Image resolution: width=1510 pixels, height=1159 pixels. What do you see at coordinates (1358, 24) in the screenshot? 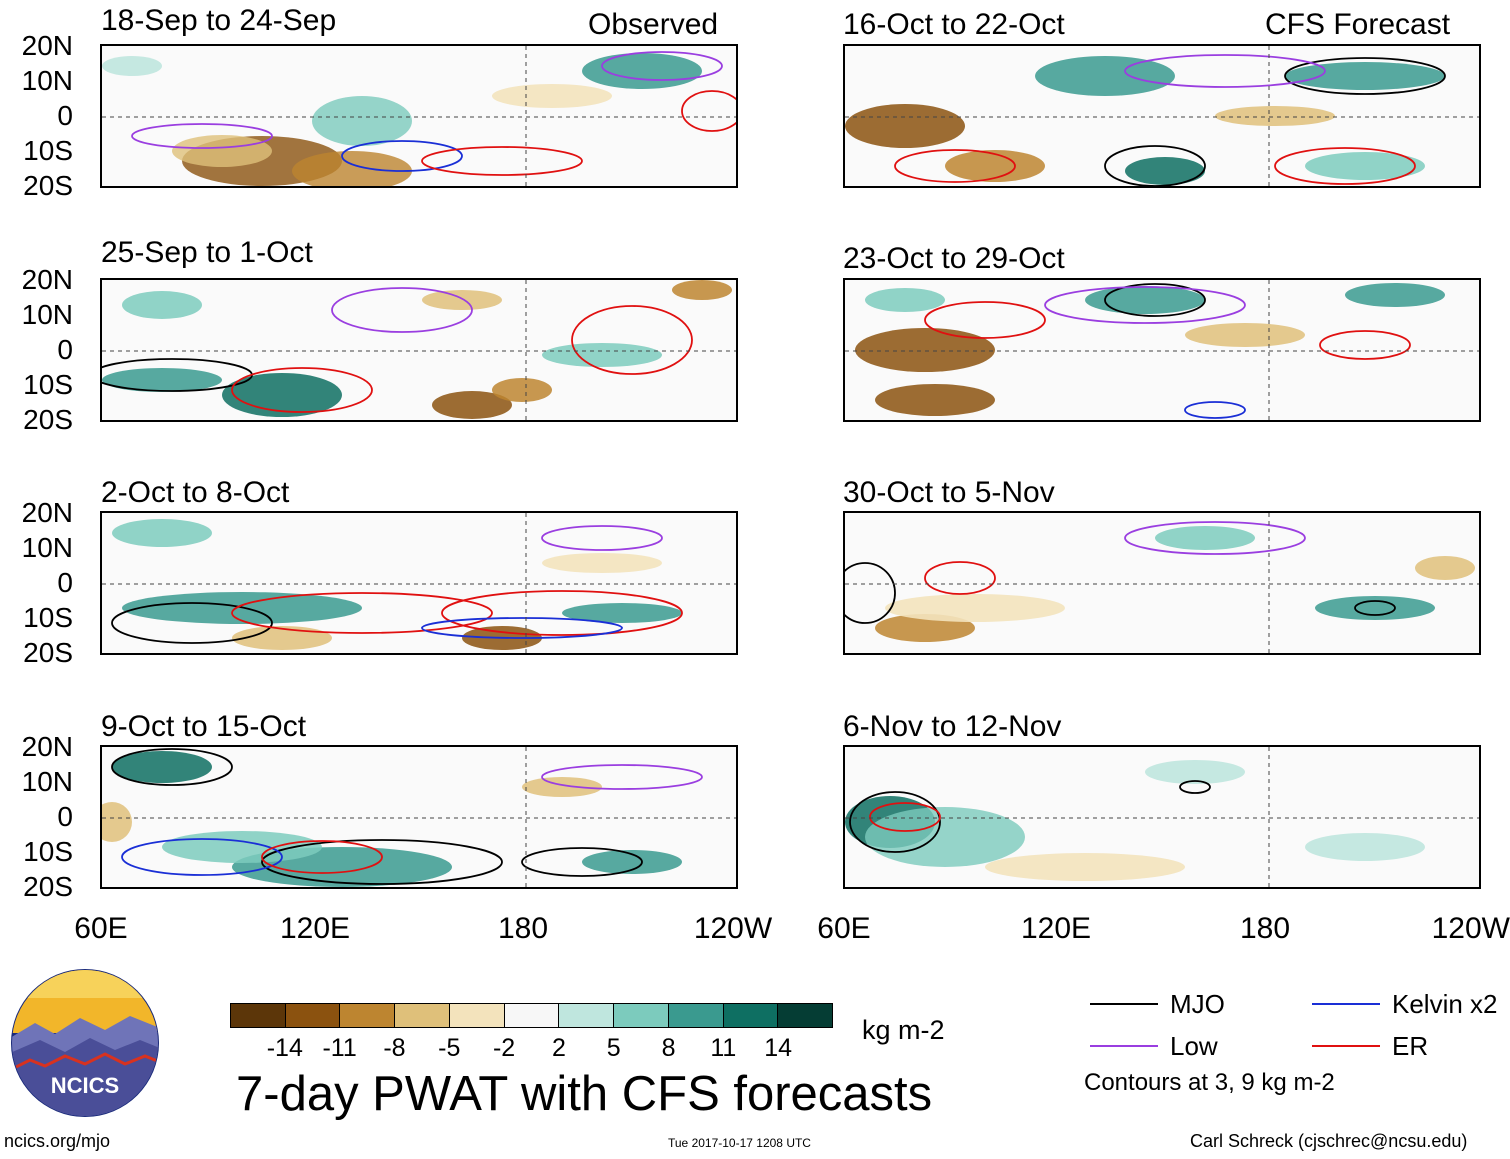
I see `forecast-label: CFS Forecast` at bounding box center [1358, 24].